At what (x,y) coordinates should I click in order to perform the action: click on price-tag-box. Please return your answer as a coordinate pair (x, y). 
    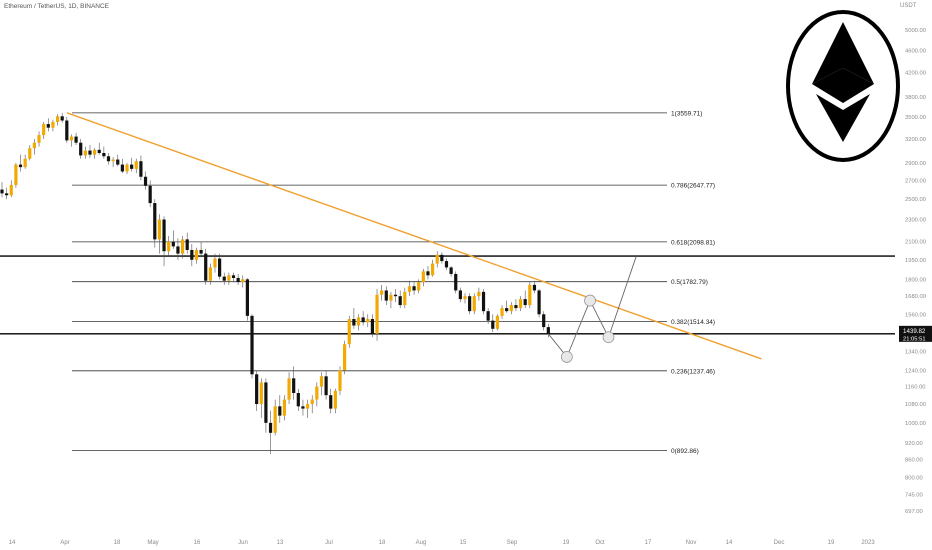
    Looking at the image, I should click on (915, 333).